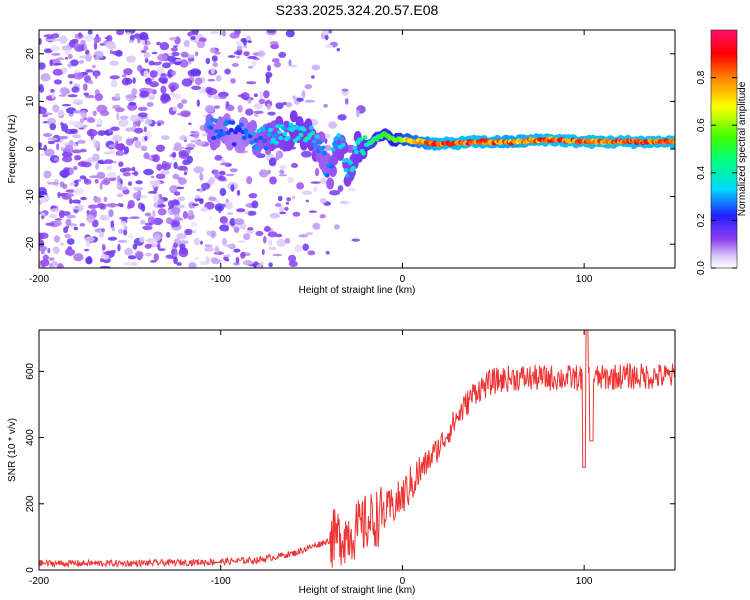 Image resolution: width=750 pixels, height=600 pixels. Describe the element at coordinates (357, 590) in the screenshot. I see `snr-x-label: Height of straight line (km)` at that location.